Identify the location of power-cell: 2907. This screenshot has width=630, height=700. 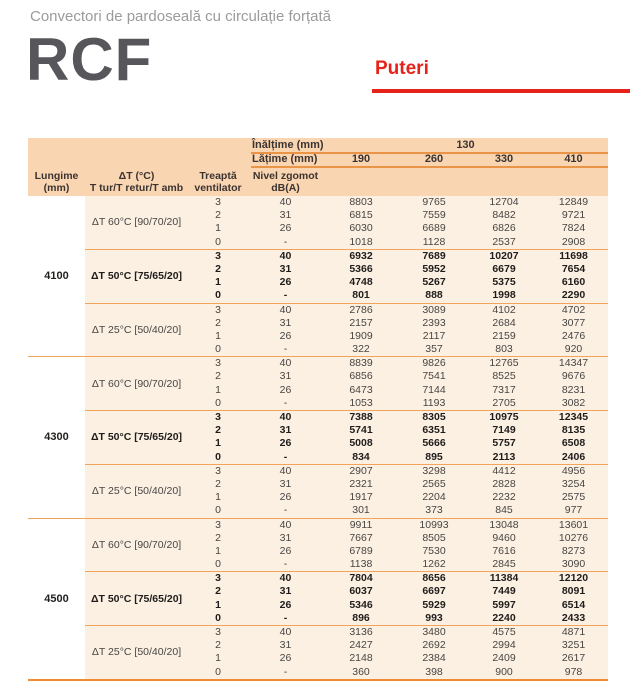
(361, 470).